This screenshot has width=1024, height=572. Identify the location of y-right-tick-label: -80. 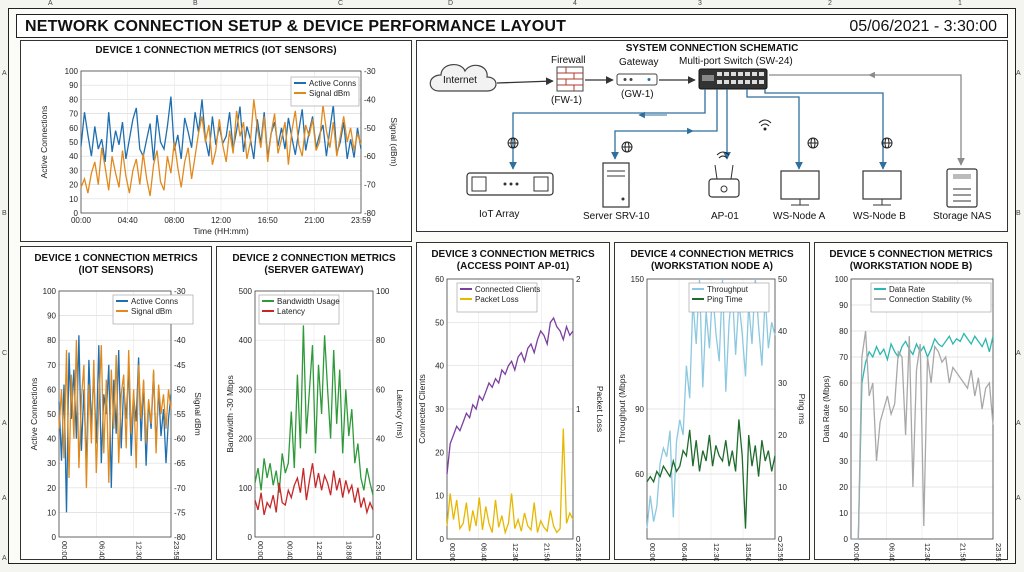
(370, 213).